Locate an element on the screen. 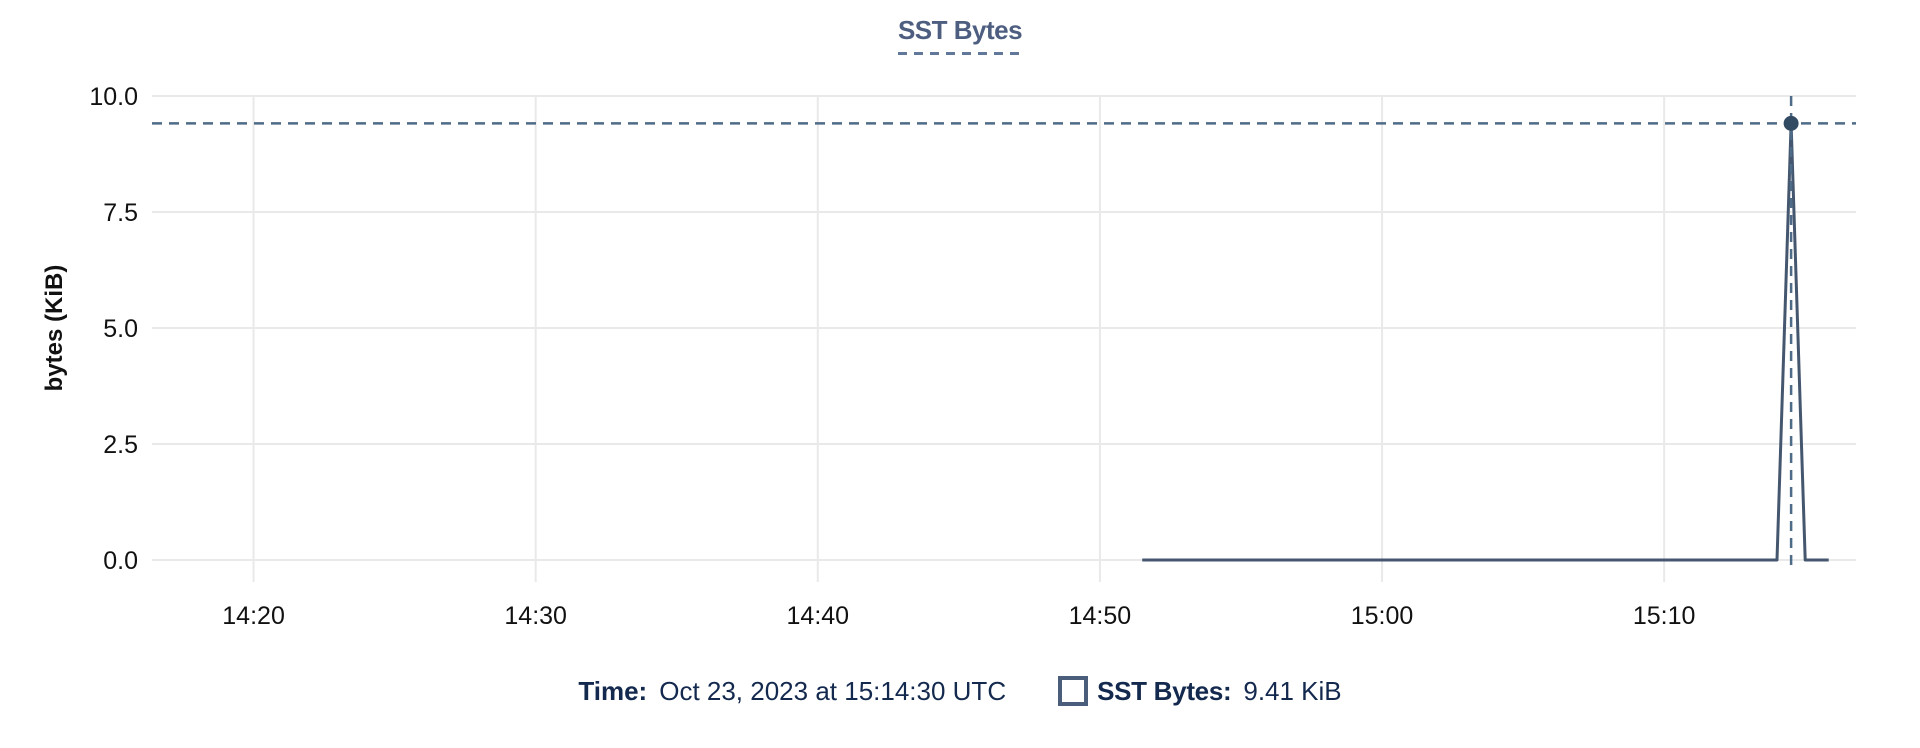 Image resolution: width=1920 pixels, height=748 pixels. x-tick-label: 15:00 is located at coordinates (1382, 616).